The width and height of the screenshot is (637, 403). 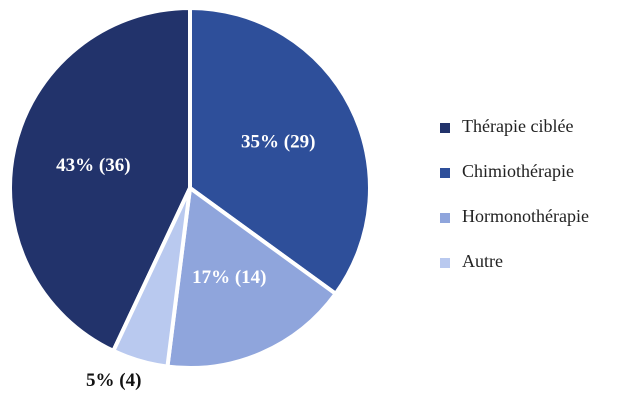 What do you see at coordinates (278, 141) in the screenshot?
I see `value-label: 35% (29)` at bounding box center [278, 141].